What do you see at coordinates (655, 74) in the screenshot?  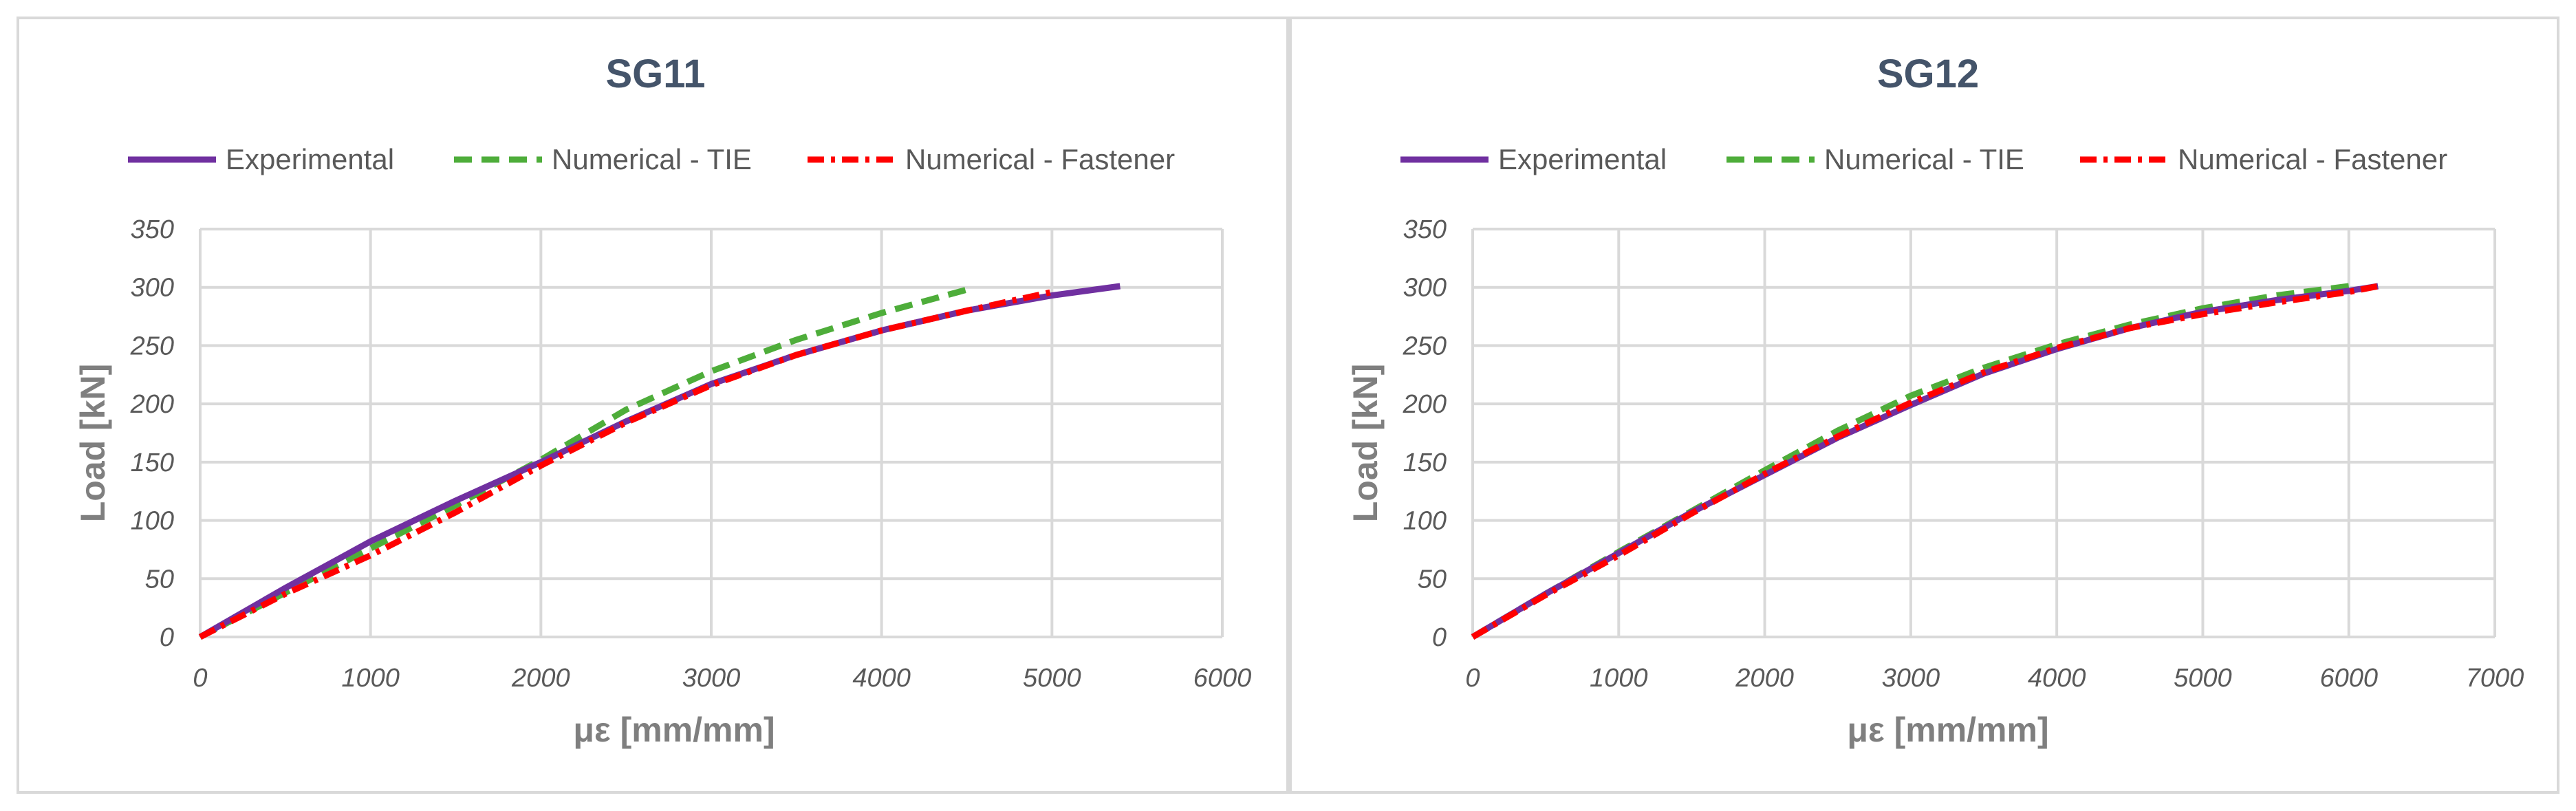 I see `chart-title: SG11` at bounding box center [655, 74].